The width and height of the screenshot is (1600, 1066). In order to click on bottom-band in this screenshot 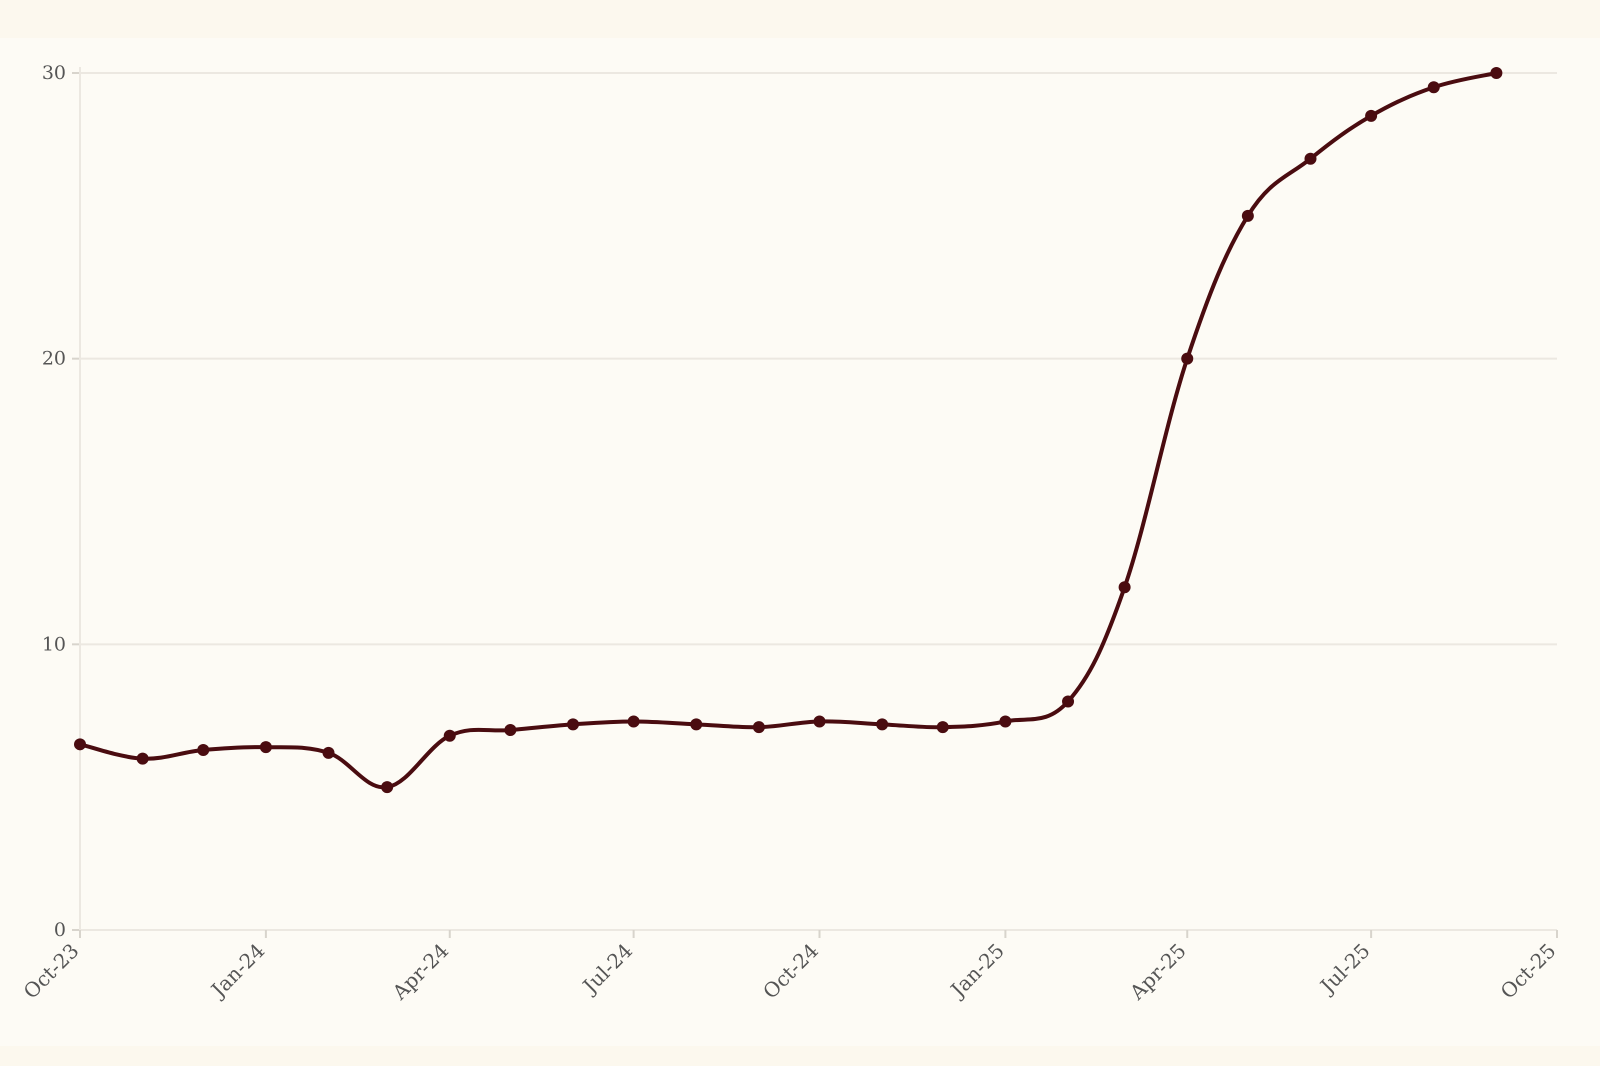, I will do `click(800, 1056)`.